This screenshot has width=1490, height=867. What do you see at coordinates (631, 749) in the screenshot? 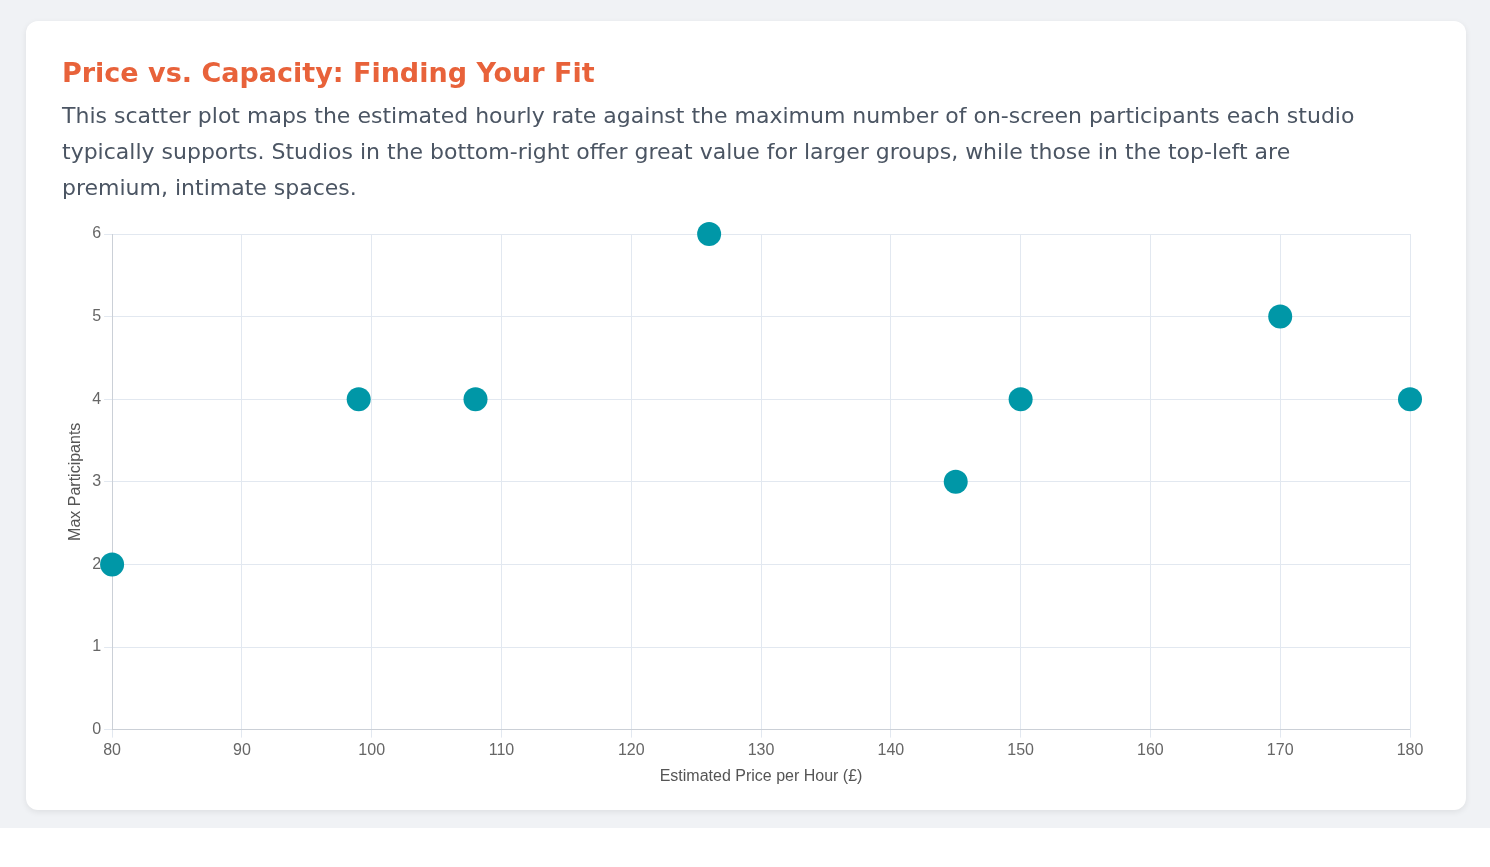
I see `x-tick-label: 120` at bounding box center [631, 749].